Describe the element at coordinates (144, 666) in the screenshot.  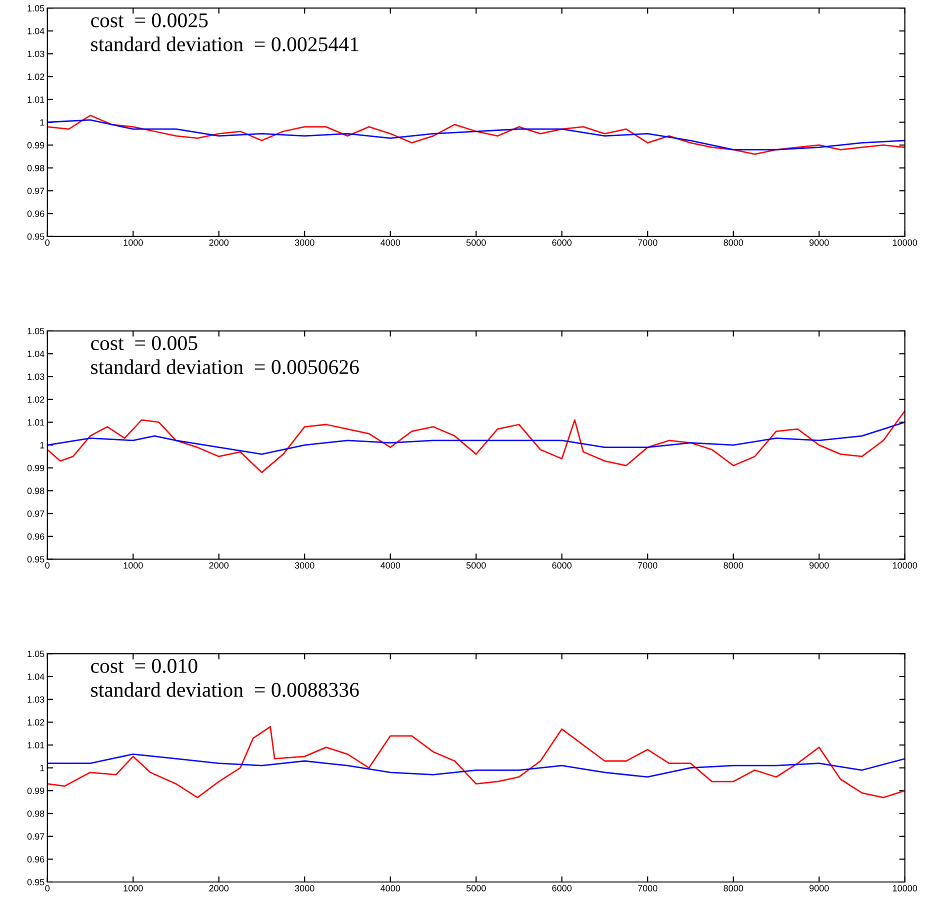
I see `annotation: cost = 0.010` at that location.